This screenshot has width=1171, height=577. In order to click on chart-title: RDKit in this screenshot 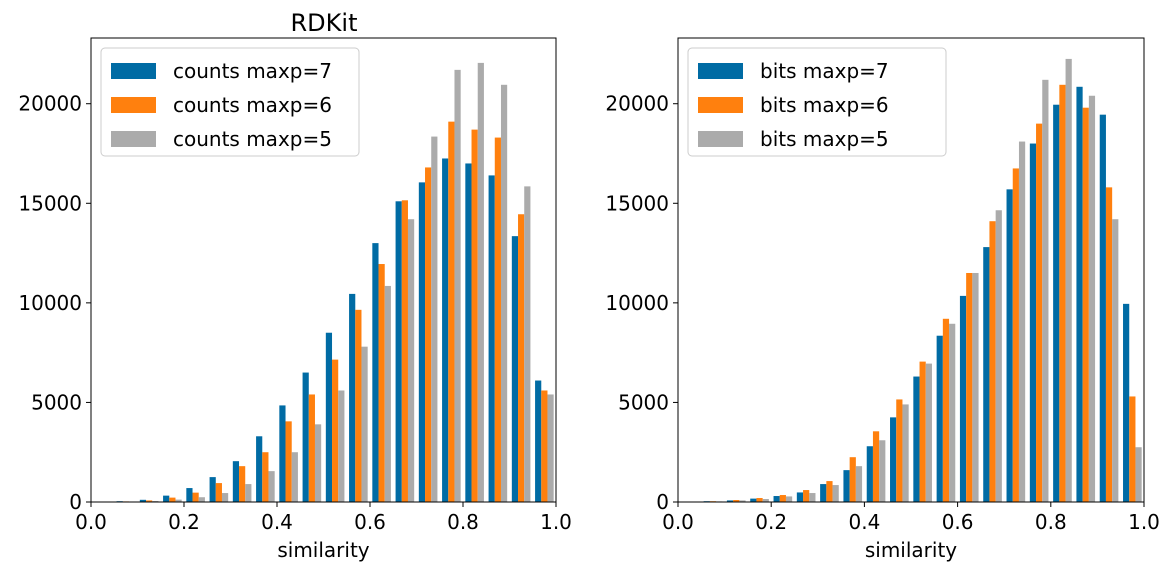, I will do `click(324, 23)`.